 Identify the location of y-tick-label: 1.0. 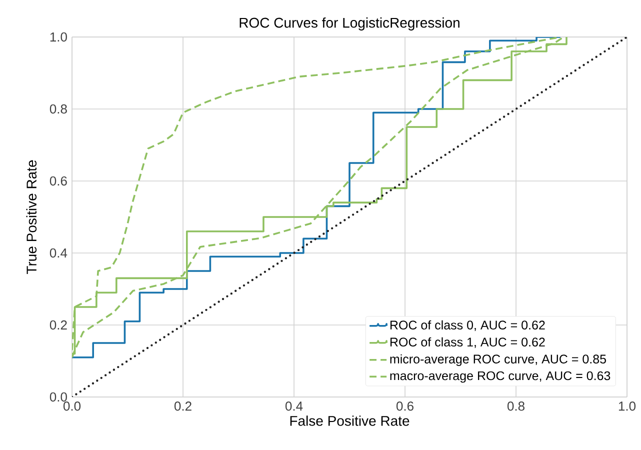
(58, 37).